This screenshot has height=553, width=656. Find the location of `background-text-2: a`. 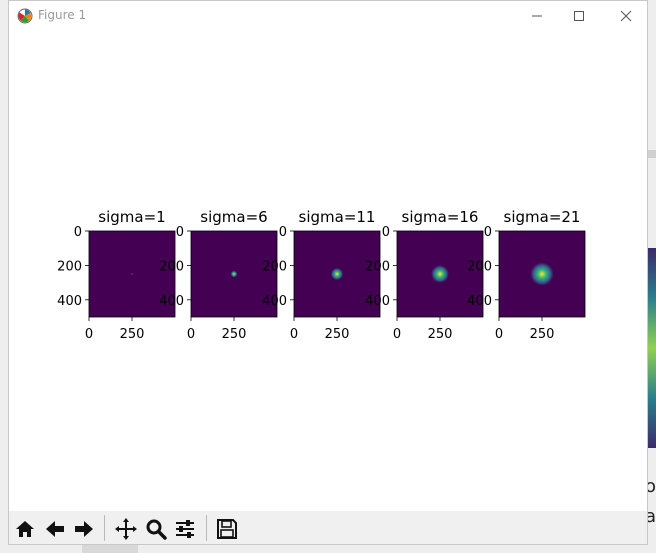

background-text-2: a is located at coordinates (650, 516).